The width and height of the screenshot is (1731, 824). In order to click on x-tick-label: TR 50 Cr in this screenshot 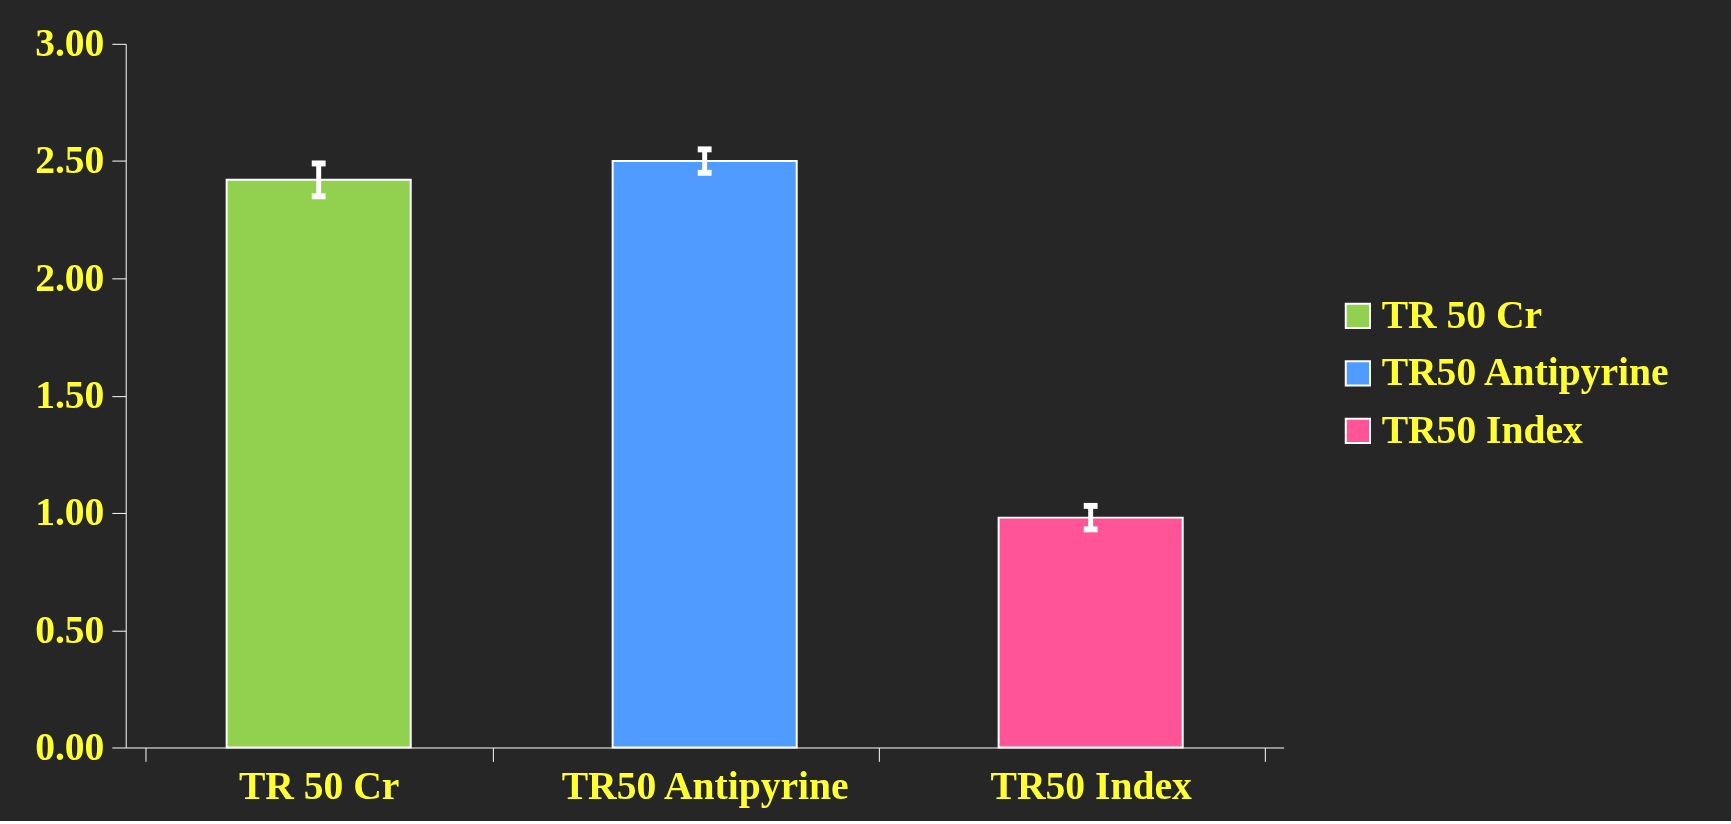, I will do `click(319, 786)`.